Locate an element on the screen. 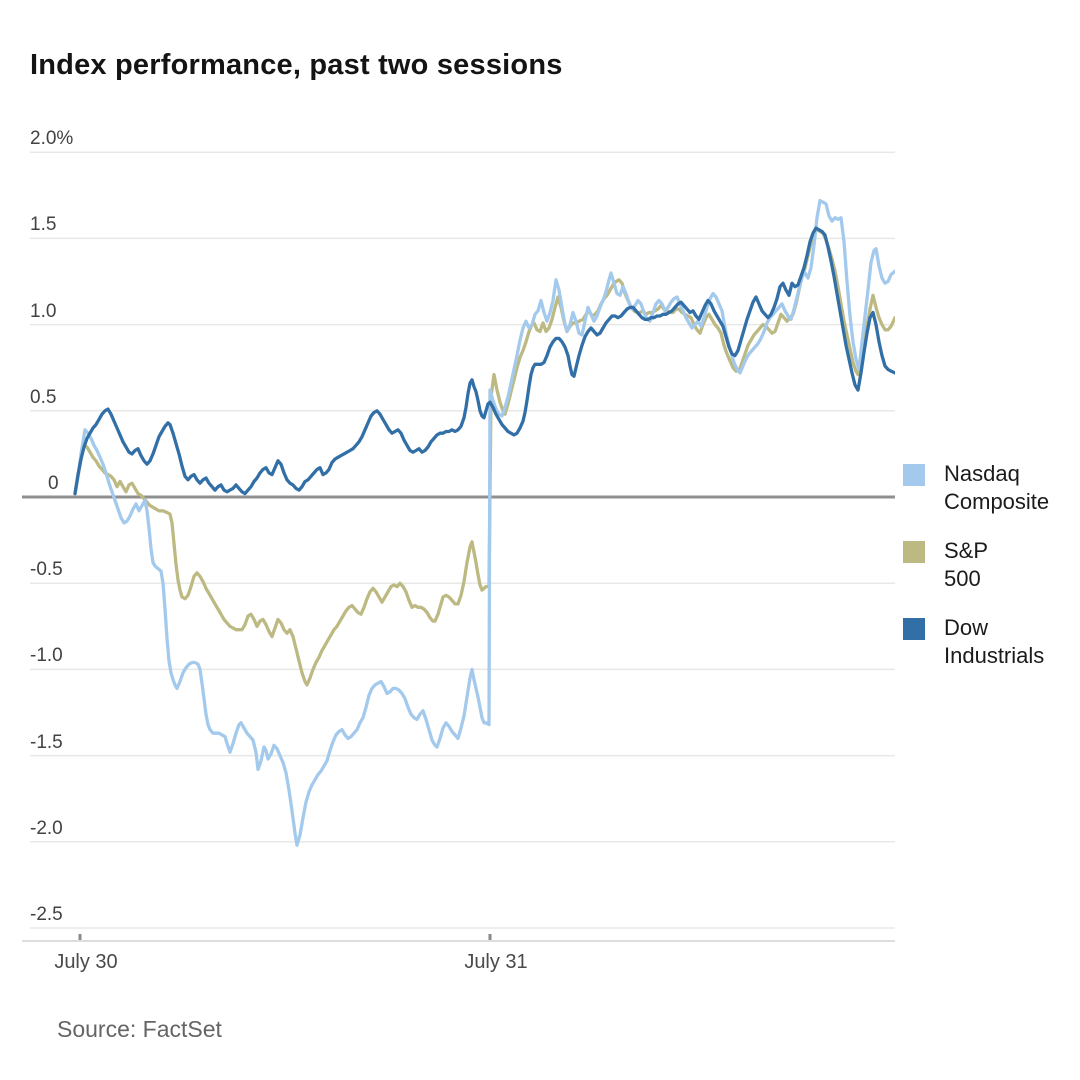  legend-item-sp500: S&P 500 is located at coordinates (976, 565).